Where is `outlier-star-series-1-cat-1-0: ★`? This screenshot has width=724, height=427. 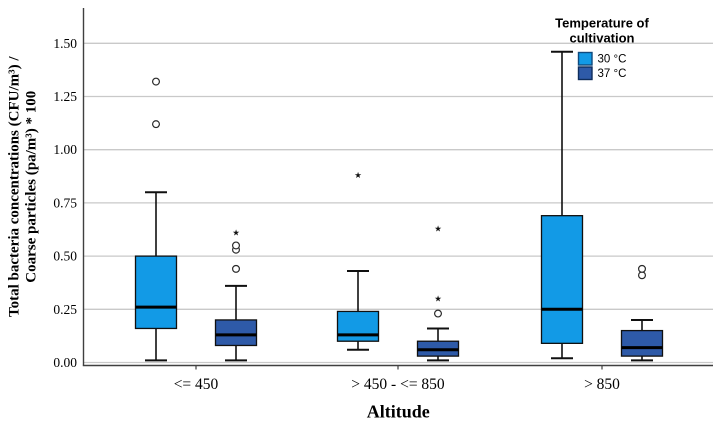 outlier-star-series-1-cat-1-0: ★ is located at coordinates (438, 300).